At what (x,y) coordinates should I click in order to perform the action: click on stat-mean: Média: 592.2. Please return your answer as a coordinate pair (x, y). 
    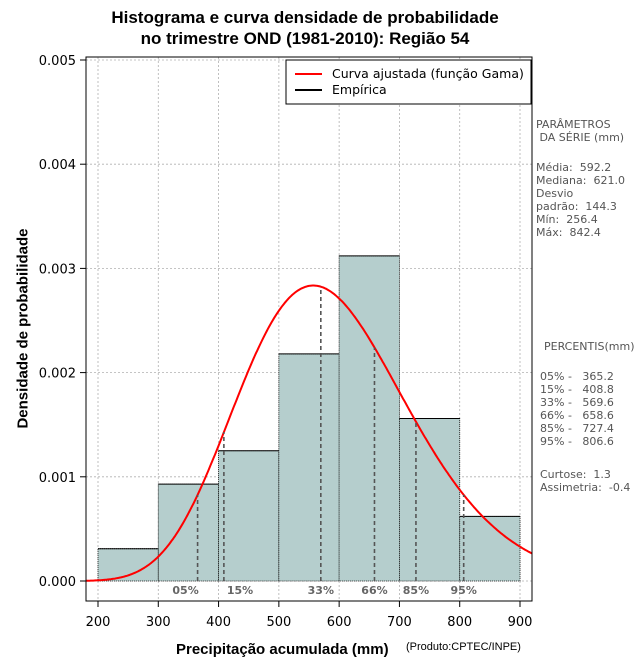
    Looking at the image, I should click on (574, 167).